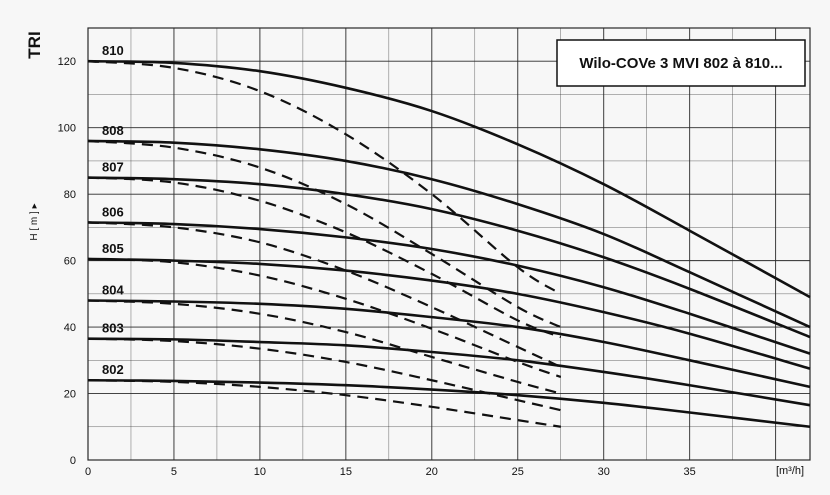 Image resolution: width=830 pixels, height=495 pixels. What do you see at coordinates (113, 248) in the screenshot?
I see `series-label-805: 805` at bounding box center [113, 248].